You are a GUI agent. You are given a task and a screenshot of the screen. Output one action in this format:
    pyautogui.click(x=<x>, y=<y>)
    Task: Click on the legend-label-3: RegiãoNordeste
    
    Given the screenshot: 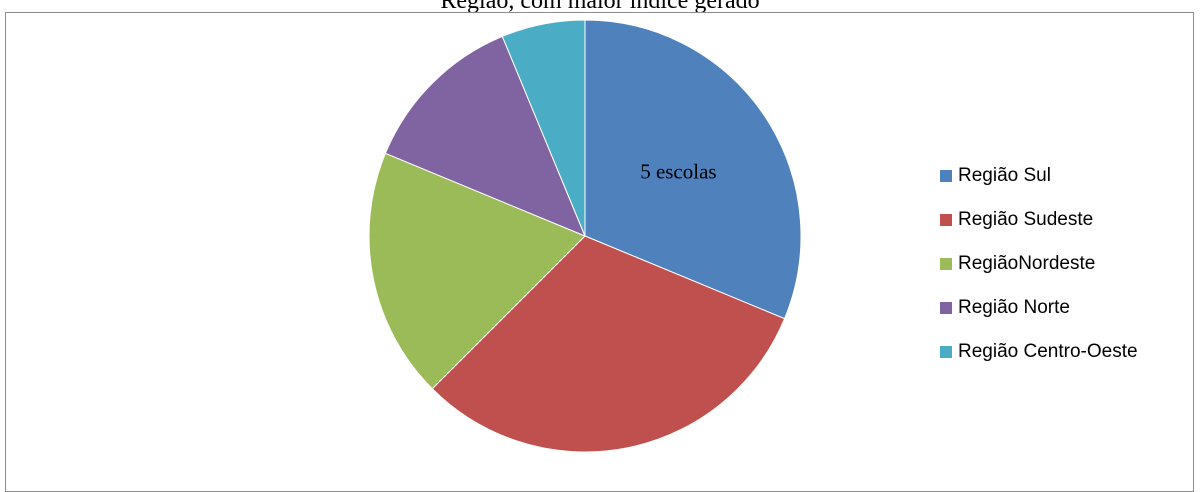 What is the action you would take?
    pyautogui.click(x=1026, y=263)
    